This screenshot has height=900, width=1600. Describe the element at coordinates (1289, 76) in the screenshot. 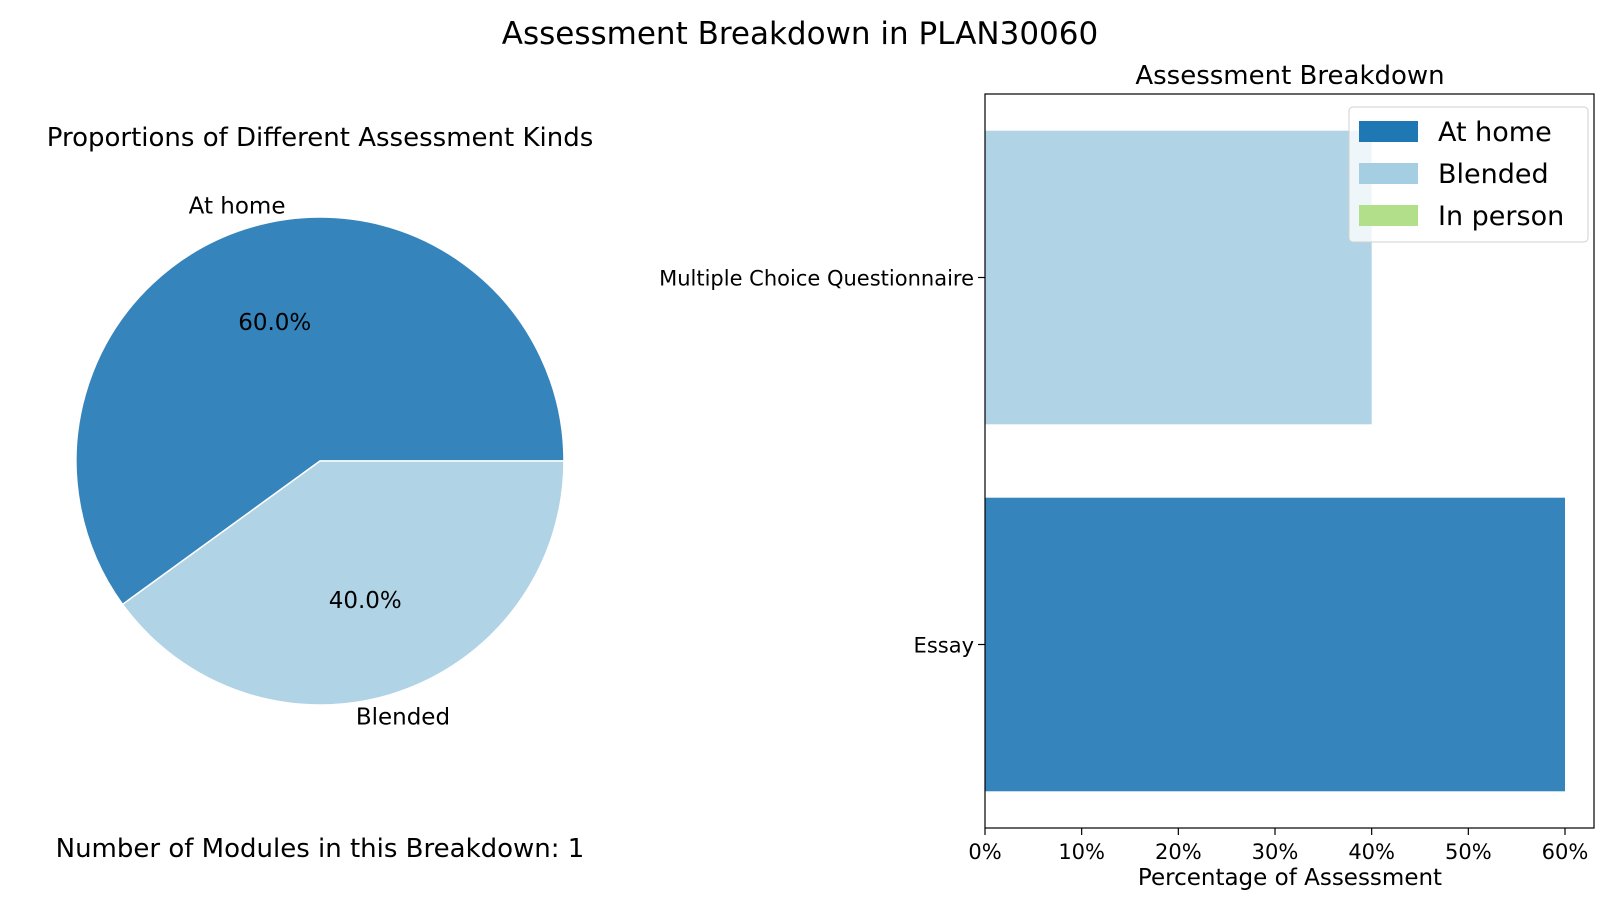

I see `bar-title: Assessment Breakdown` at that location.